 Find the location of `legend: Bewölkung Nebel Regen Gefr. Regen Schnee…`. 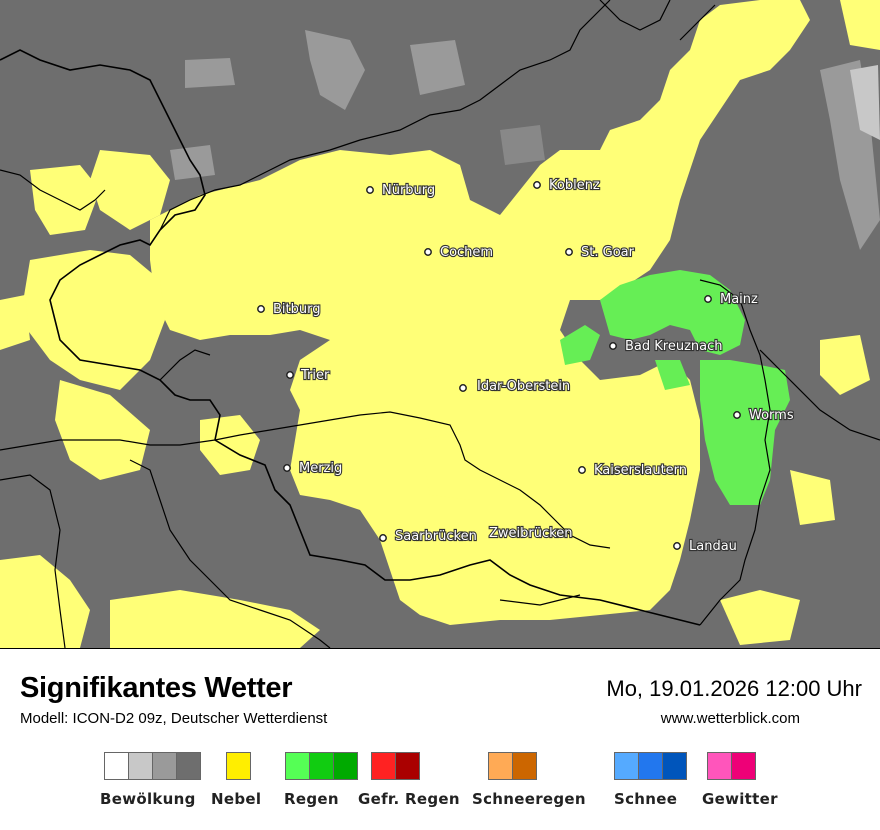

legend: Bewölkung Nebel Regen Gefr. Regen Schnee… is located at coordinates (440, 787).